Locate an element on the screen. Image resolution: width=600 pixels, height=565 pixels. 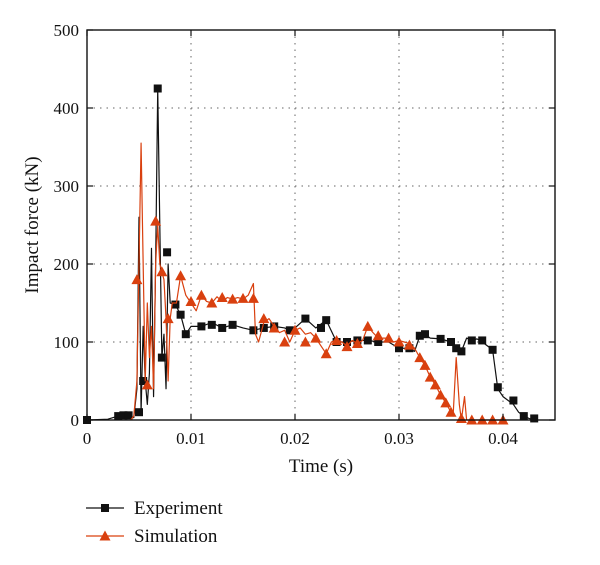
y-tick-label: 100 is located at coordinates (67, 342).